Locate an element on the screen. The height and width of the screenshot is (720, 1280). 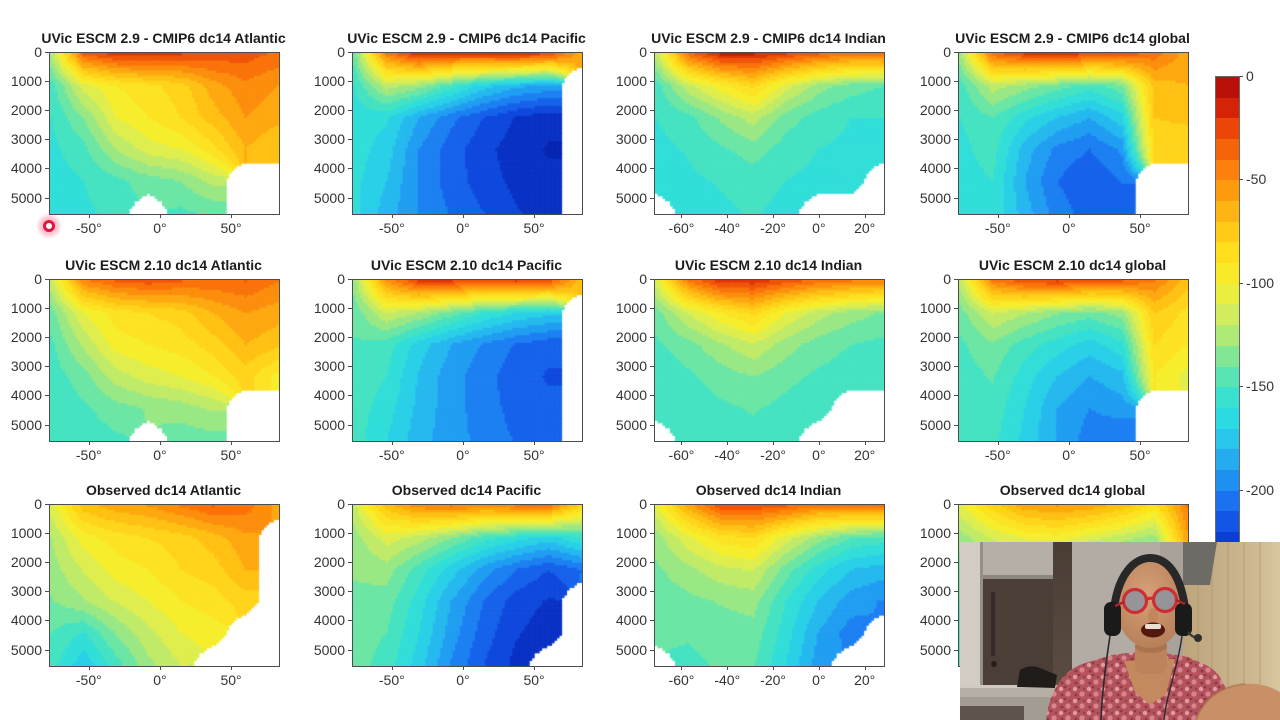
glasses-left-temple is located at coordinates (1119, 604).